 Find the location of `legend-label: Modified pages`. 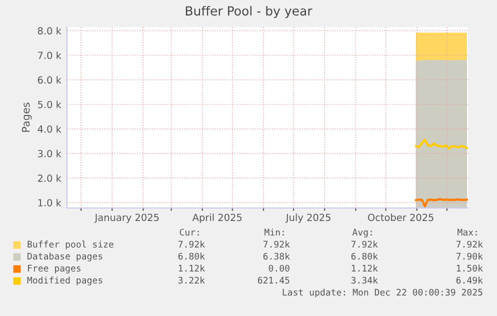

legend-label: Modified pages is located at coordinates (64, 281).